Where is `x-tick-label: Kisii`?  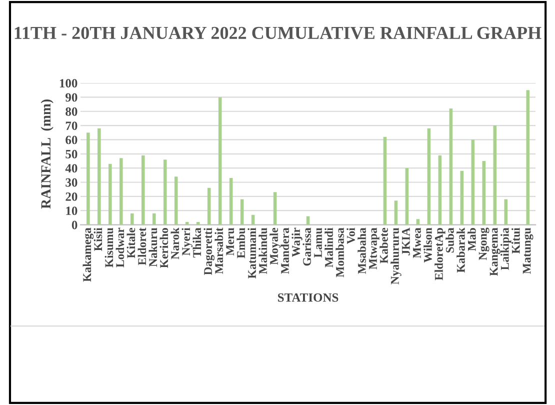 x-tick-label: Kisii is located at coordinates (98, 239).